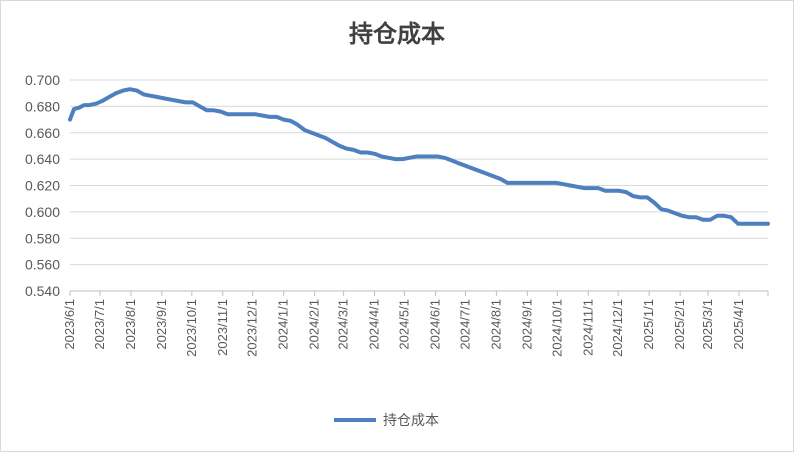 The height and width of the screenshot is (452, 794). What do you see at coordinates (252, 328) in the screenshot?
I see `x-tick-label: 2023/12/1` at bounding box center [252, 328].